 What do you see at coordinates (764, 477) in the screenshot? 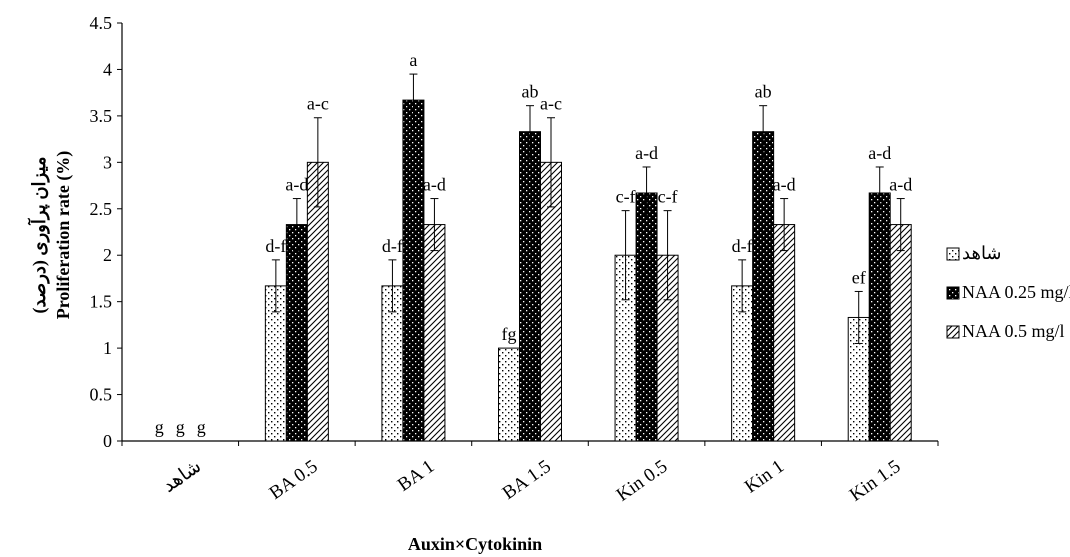
I see `x-tick-label: Kin 1` at bounding box center [764, 477].